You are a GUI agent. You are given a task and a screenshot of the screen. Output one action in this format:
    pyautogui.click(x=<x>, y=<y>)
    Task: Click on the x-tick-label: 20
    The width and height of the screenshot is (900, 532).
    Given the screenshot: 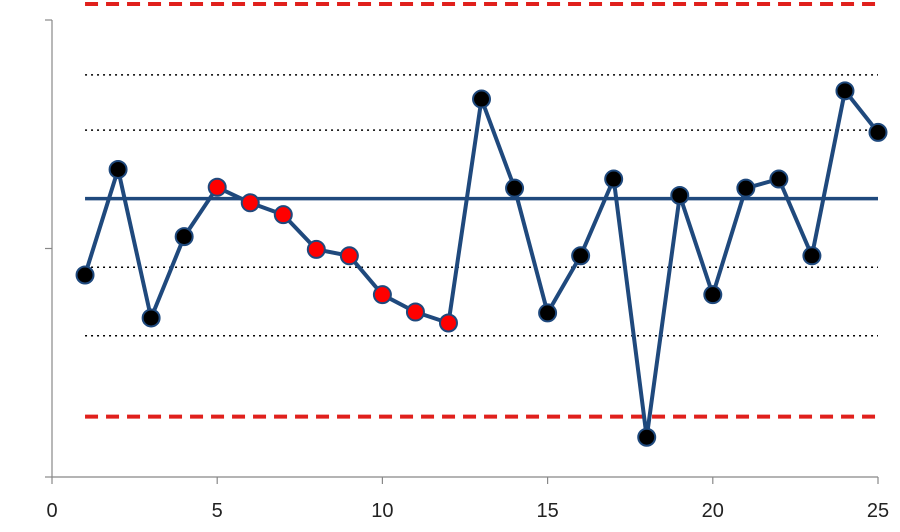 What is the action you would take?
    pyautogui.click(x=713, y=511)
    